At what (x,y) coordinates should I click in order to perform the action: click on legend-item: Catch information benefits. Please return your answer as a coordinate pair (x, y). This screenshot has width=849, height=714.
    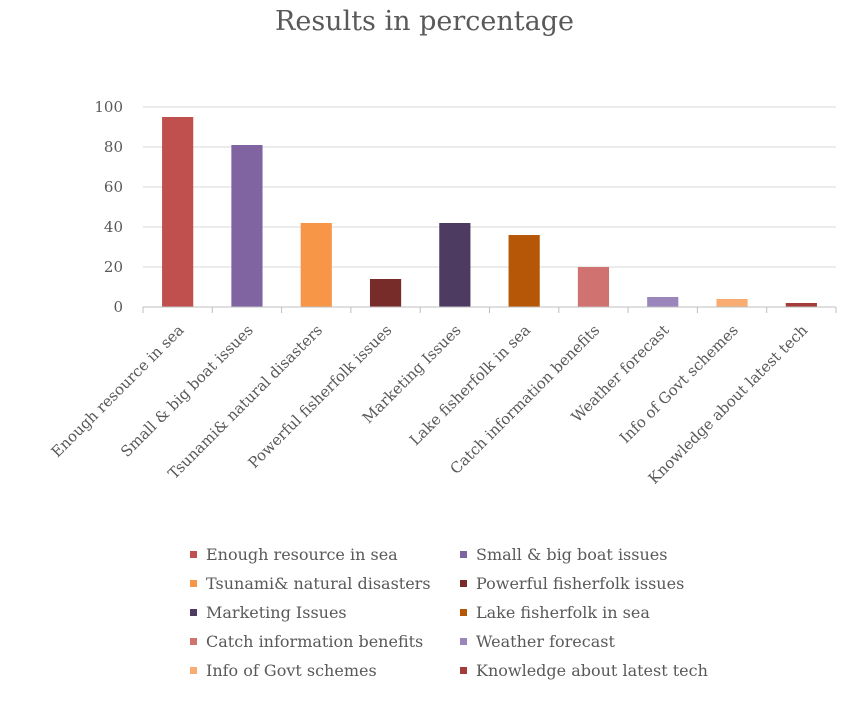
    Looking at the image, I should click on (325, 641).